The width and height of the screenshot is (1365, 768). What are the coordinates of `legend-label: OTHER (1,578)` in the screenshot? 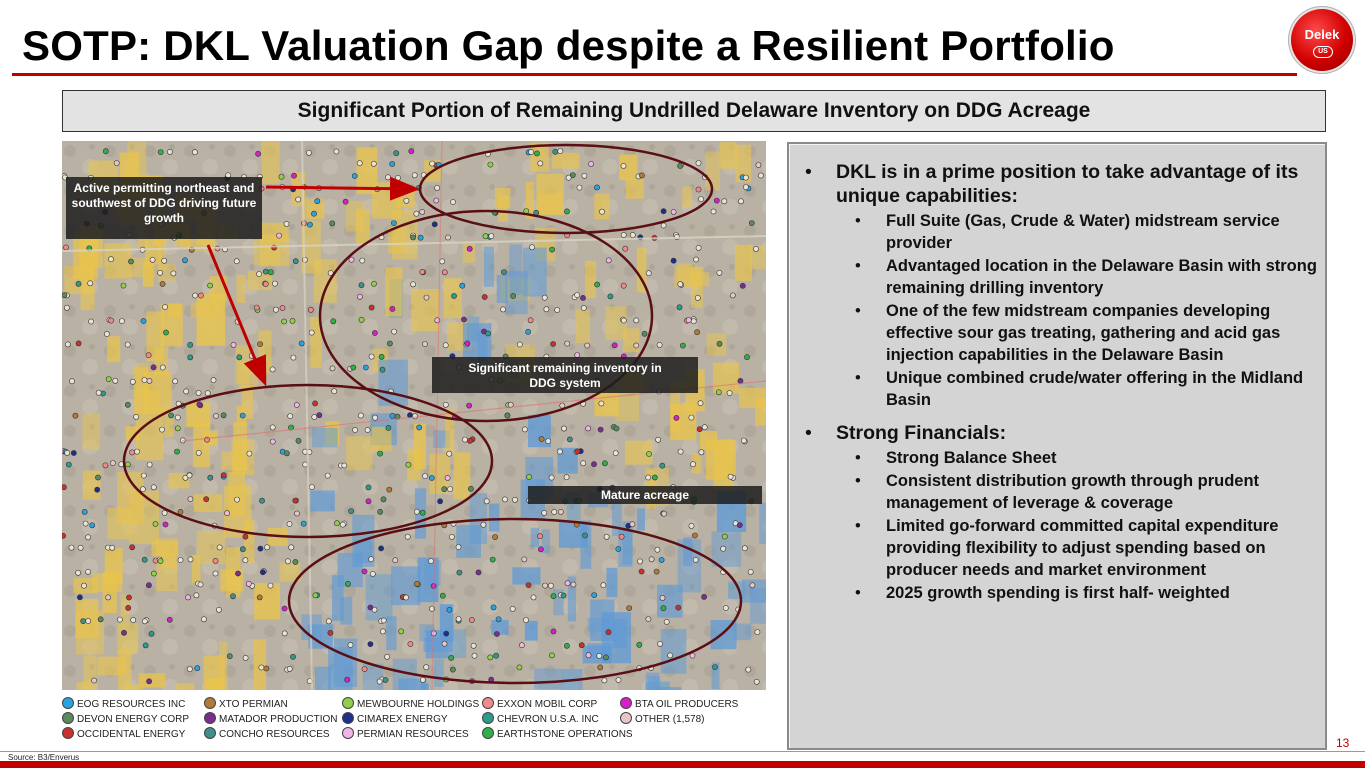 It's located at (670, 719).